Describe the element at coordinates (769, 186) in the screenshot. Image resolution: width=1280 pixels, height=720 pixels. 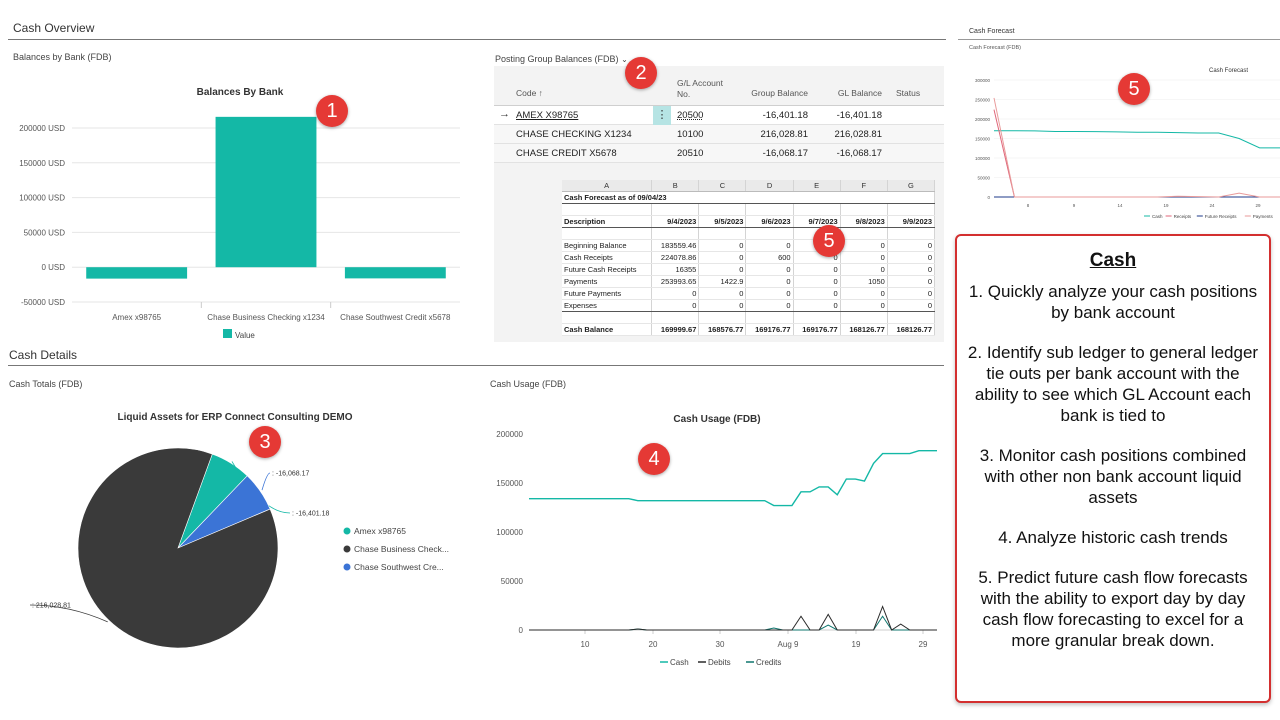
I see `excel-col-header: D` at that location.